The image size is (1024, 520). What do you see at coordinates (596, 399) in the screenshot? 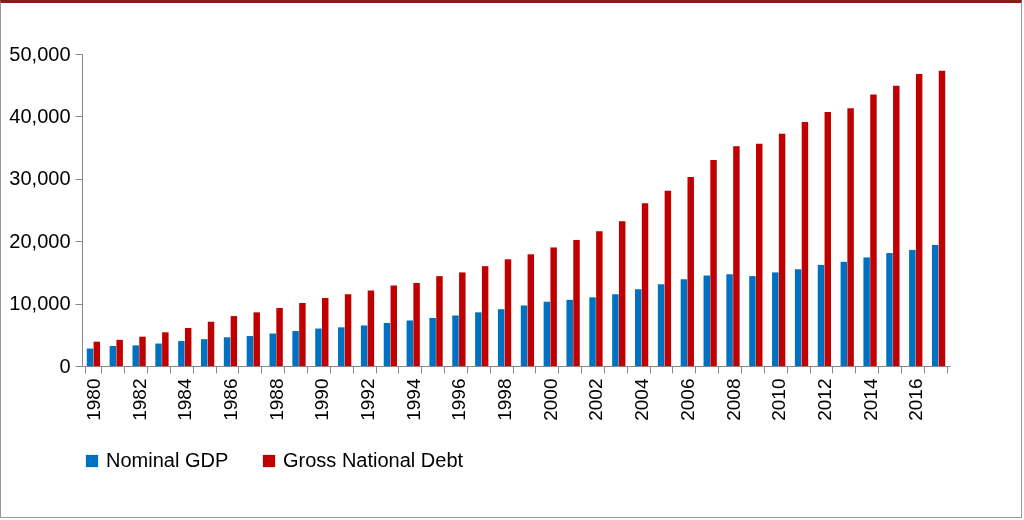
I see `x-tick-label: 2002` at bounding box center [596, 399].